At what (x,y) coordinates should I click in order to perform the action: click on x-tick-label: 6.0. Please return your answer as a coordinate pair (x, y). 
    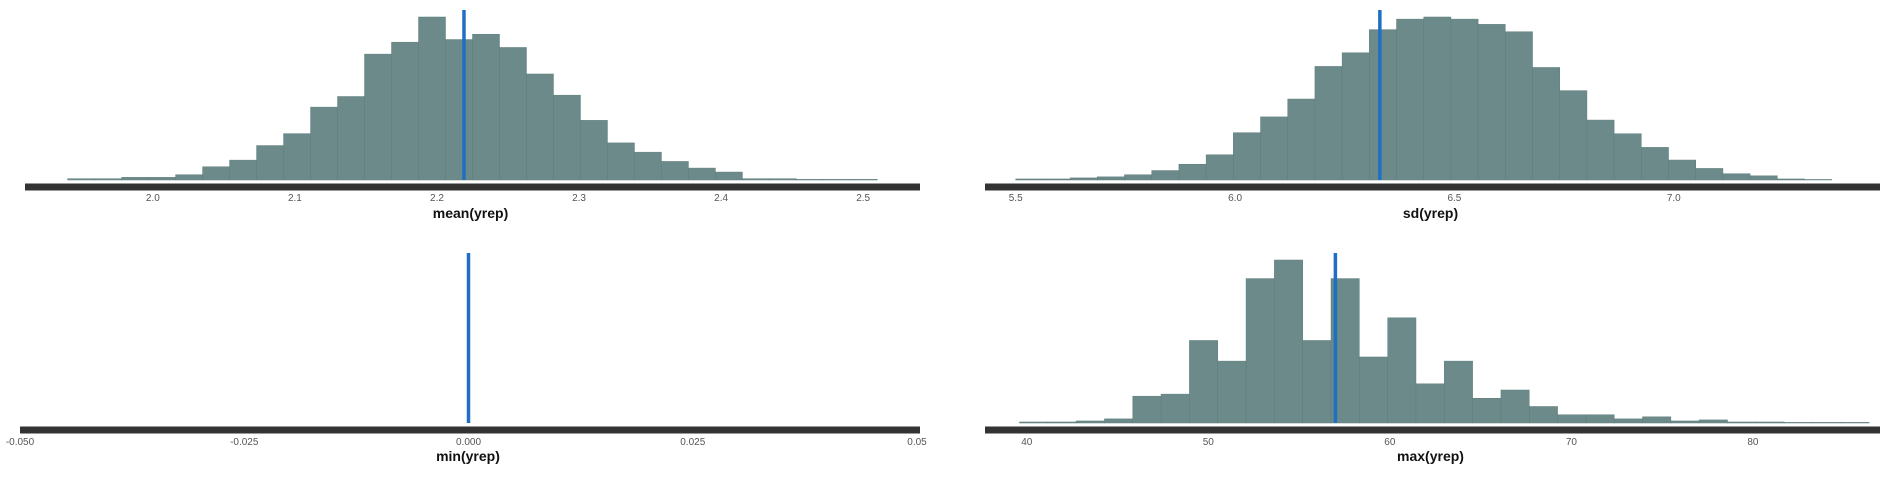
    Looking at the image, I should click on (1235, 198).